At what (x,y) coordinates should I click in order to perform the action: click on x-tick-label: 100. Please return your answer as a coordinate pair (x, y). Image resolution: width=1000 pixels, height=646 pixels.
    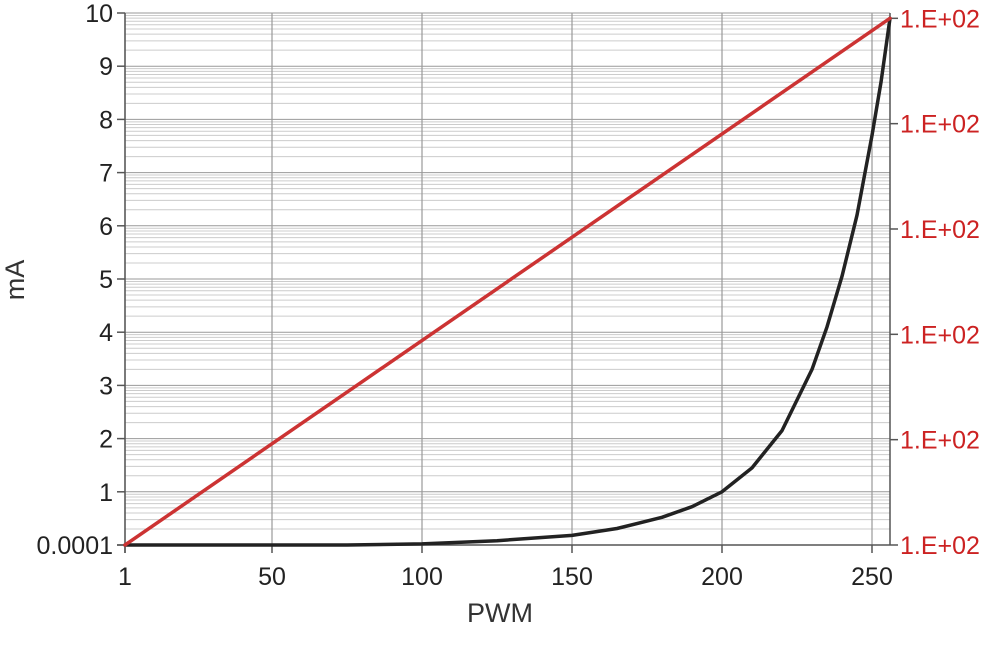
    Looking at the image, I should click on (422, 577).